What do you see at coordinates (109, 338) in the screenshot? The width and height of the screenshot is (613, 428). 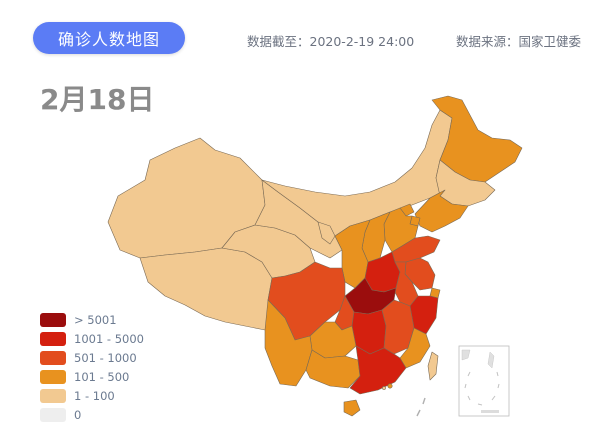 I see `legend-label: 1001 - 5000` at bounding box center [109, 338].